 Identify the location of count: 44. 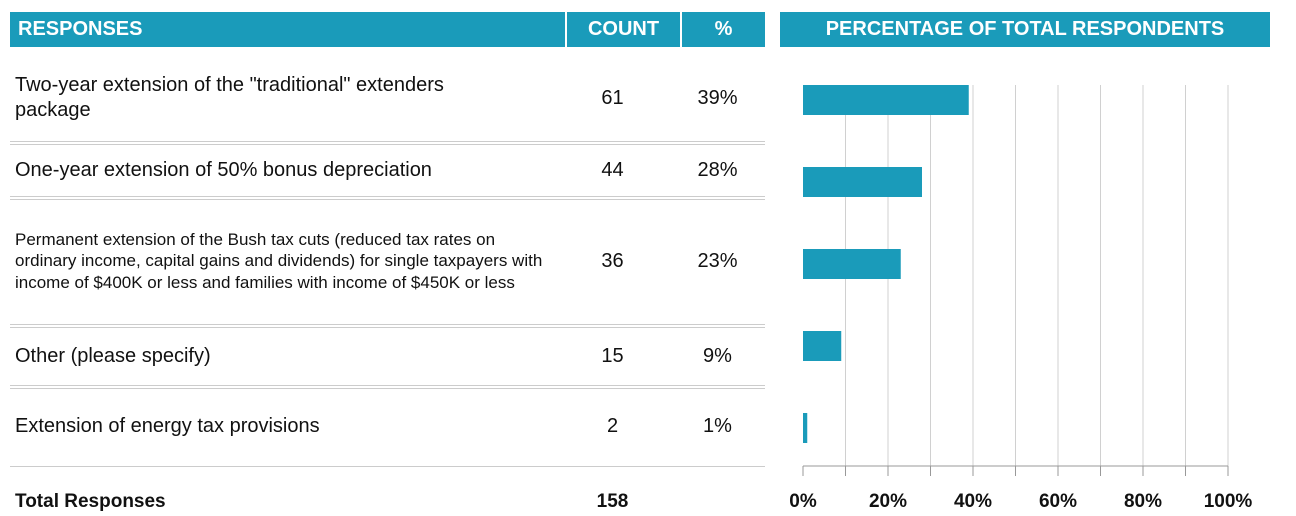
(612, 170).